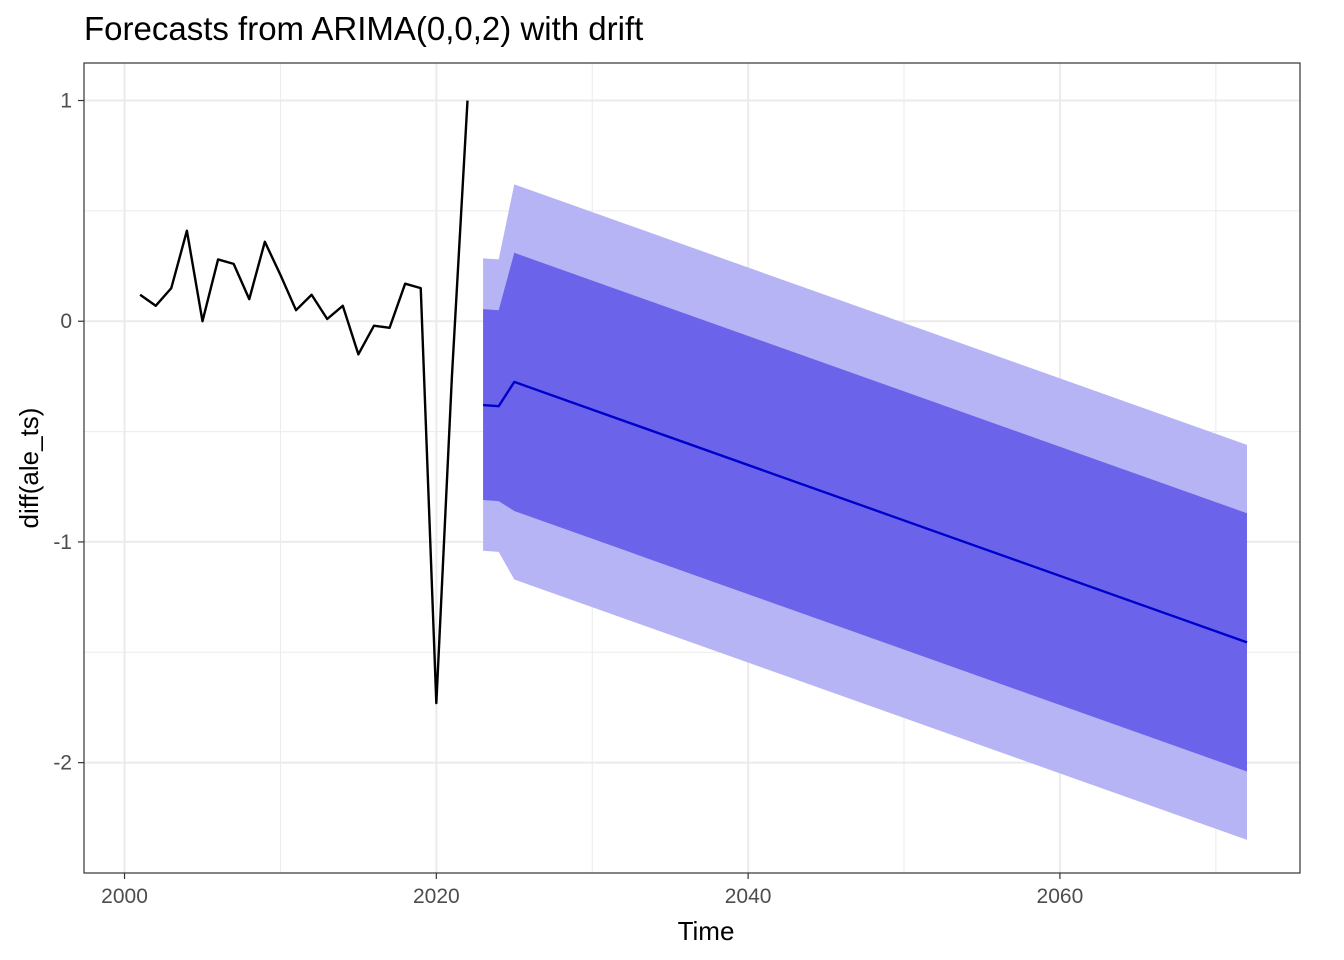 This screenshot has height=960, width=1344. What do you see at coordinates (1060, 896) in the screenshot?
I see `x-tick-label: 2060` at bounding box center [1060, 896].